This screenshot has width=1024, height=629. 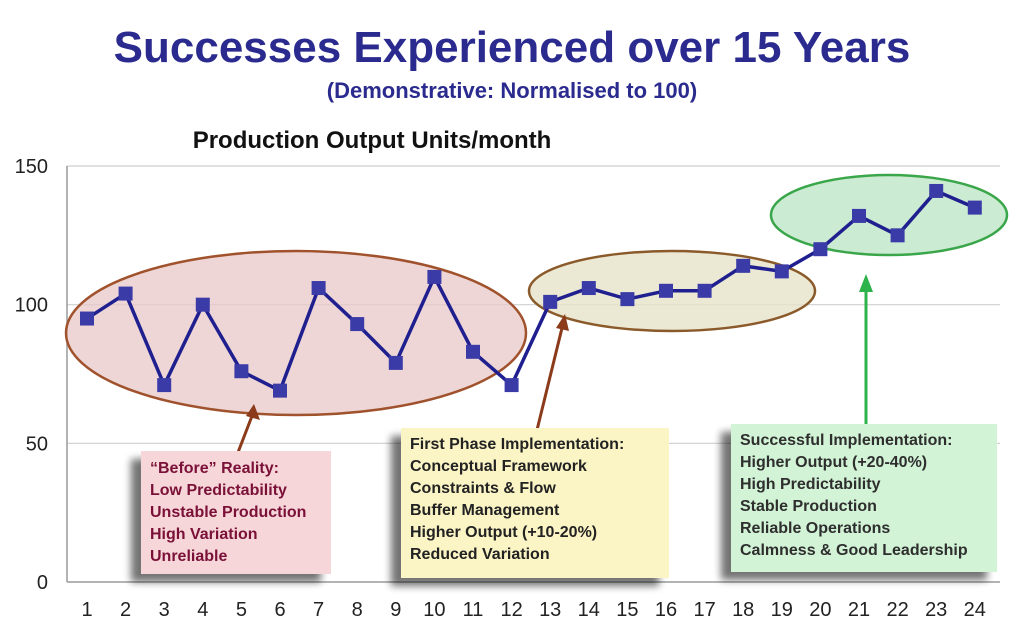 I want to click on arrow-success, so click(x=866, y=349).